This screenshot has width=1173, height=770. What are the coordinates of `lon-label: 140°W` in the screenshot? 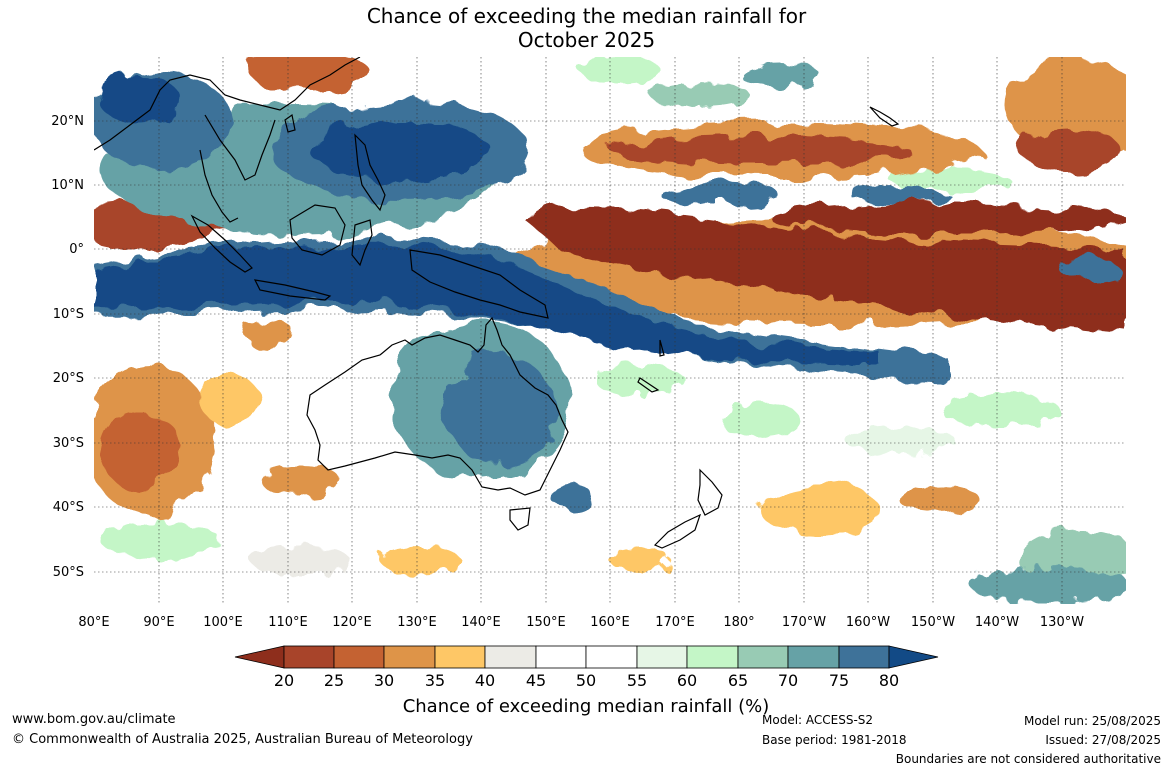 It's located at (997, 622).